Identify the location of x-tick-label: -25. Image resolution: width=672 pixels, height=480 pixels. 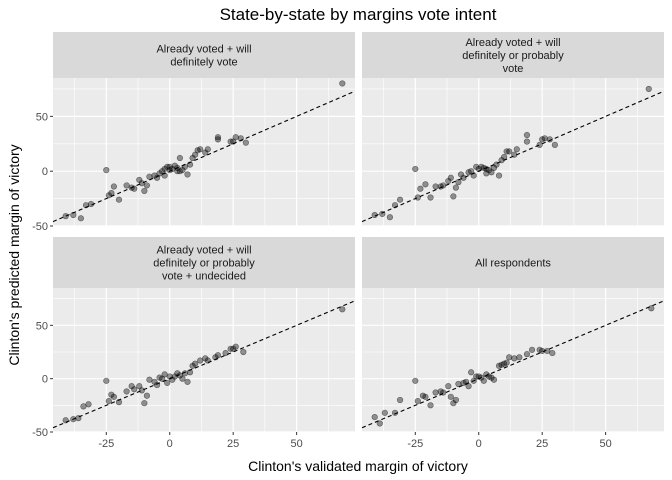
(106, 444).